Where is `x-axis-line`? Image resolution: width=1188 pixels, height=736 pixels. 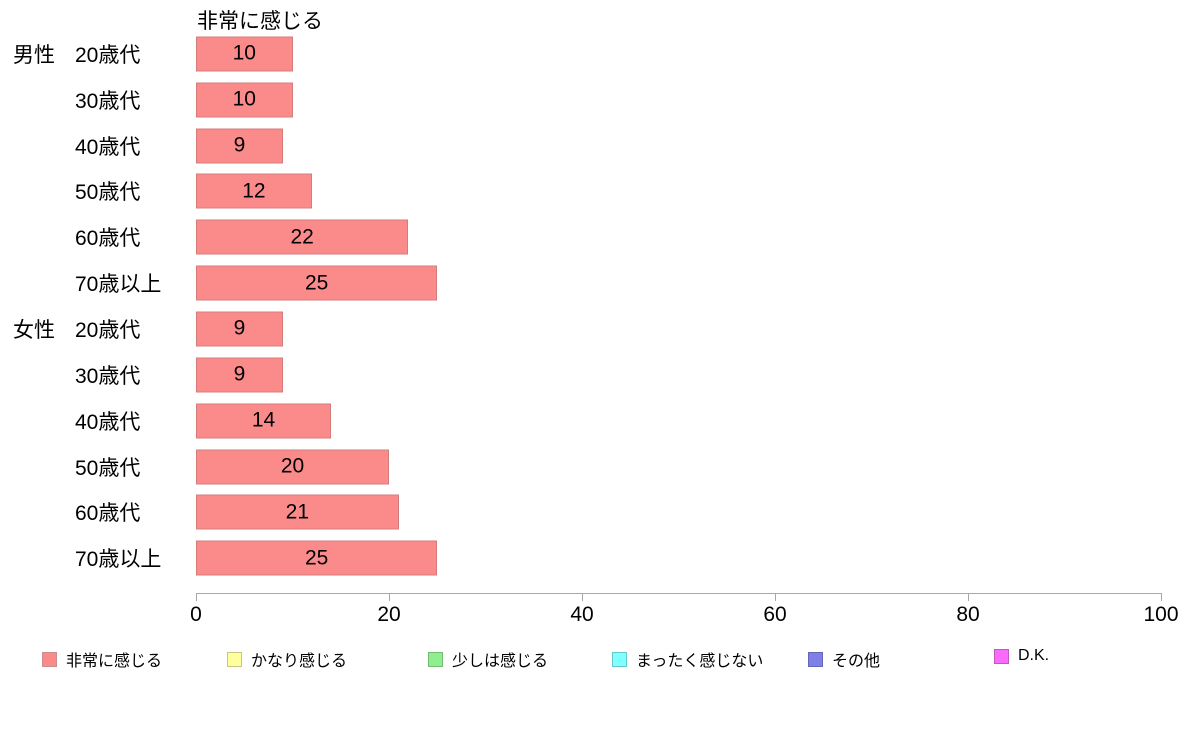 x-axis-line is located at coordinates (679, 593).